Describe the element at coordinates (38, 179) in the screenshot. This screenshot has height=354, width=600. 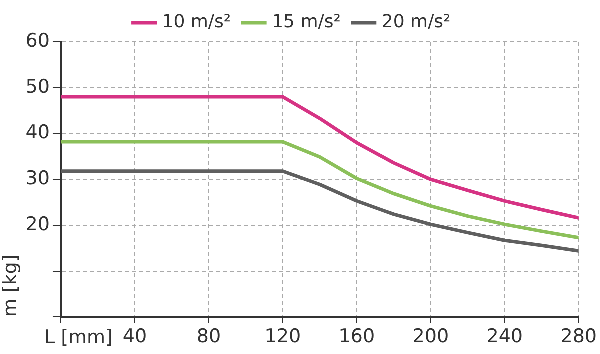
I see `y-tick-label: 30` at that location.